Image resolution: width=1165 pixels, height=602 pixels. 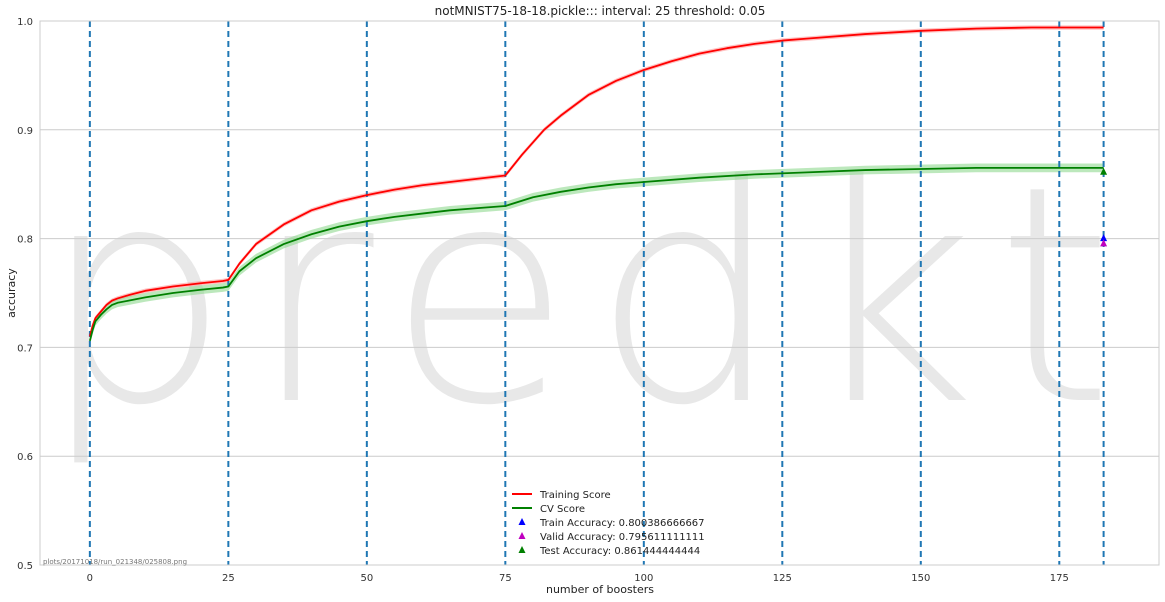 I want to click on y-tick-label: 0.9, so click(x=25, y=131).